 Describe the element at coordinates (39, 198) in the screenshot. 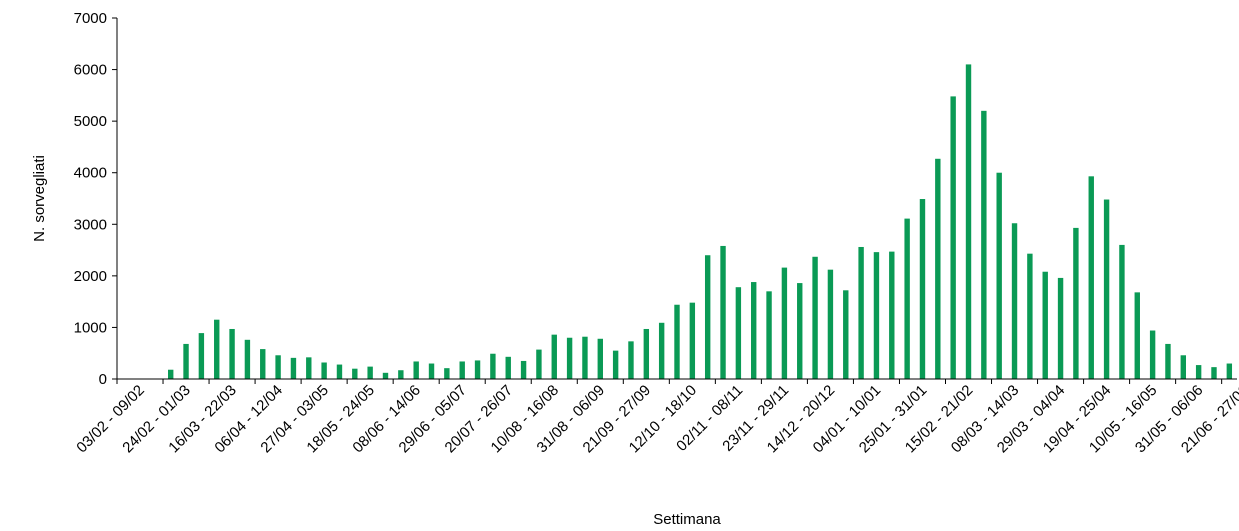

I see `y-axis-title: N. sorvegliati` at that location.